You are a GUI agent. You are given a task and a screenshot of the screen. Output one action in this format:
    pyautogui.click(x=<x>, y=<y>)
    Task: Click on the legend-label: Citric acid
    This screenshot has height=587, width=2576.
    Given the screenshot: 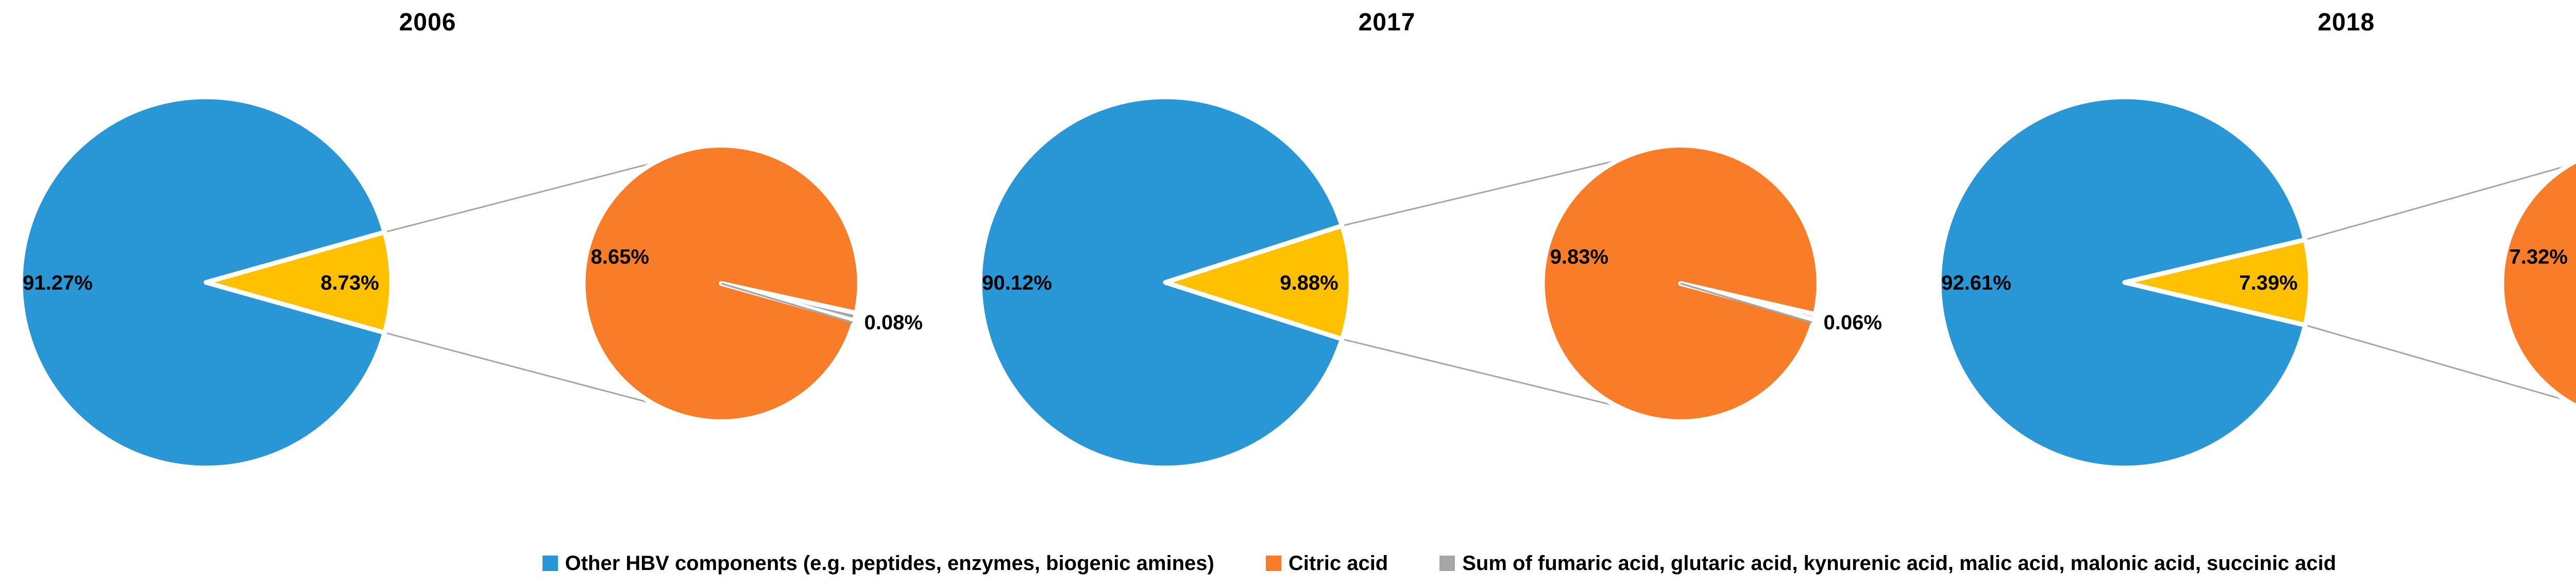 What is the action you would take?
    pyautogui.click(x=1338, y=563)
    